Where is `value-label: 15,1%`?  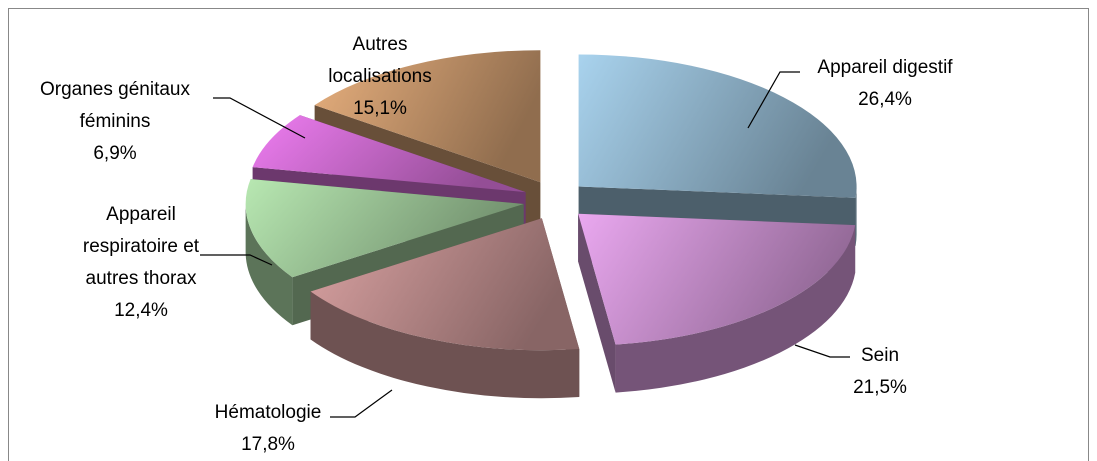 value-label: 15,1% is located at coordinates (380, 108).